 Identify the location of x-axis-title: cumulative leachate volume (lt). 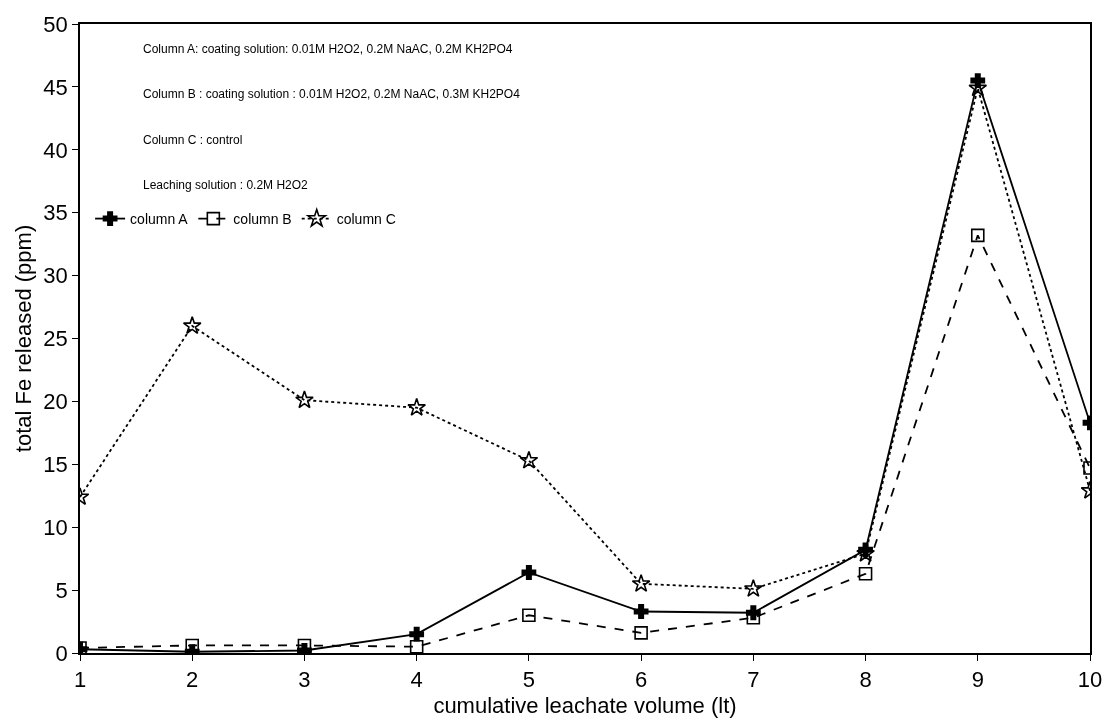
(585, 705).